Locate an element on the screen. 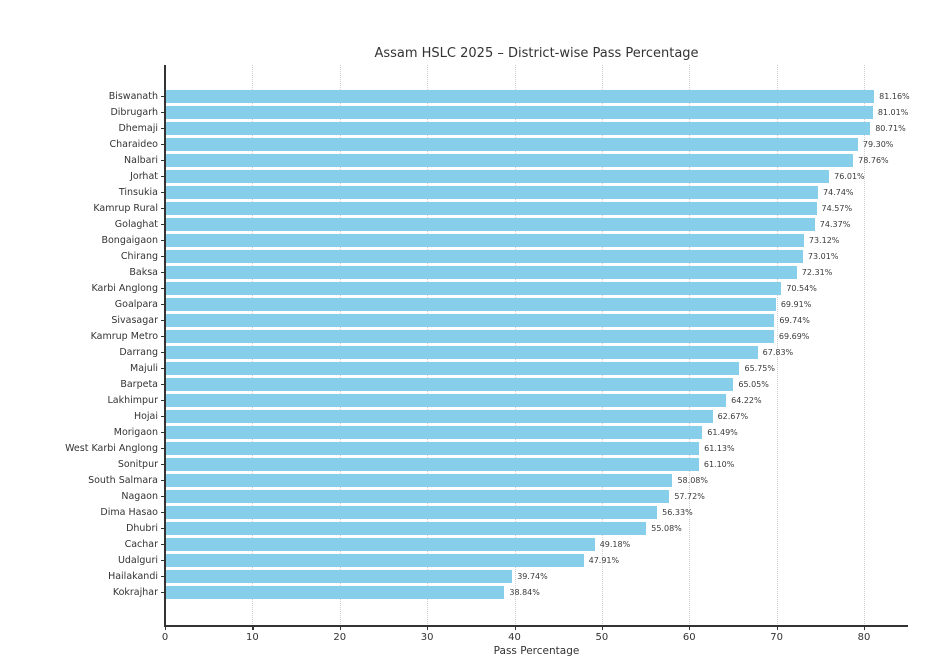  x-axis-label: Pass Percentage is located at coordinates (536, 651).